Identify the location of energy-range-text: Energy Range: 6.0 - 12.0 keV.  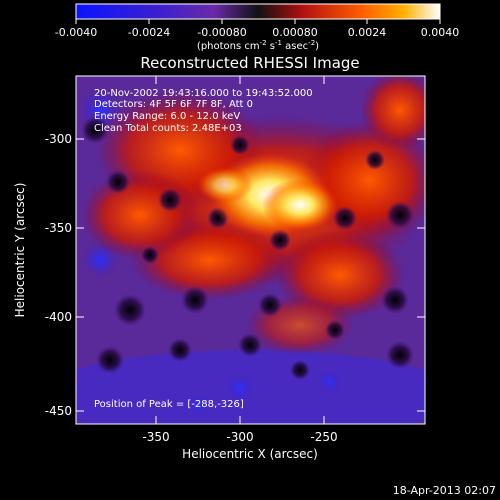
(167, 116).